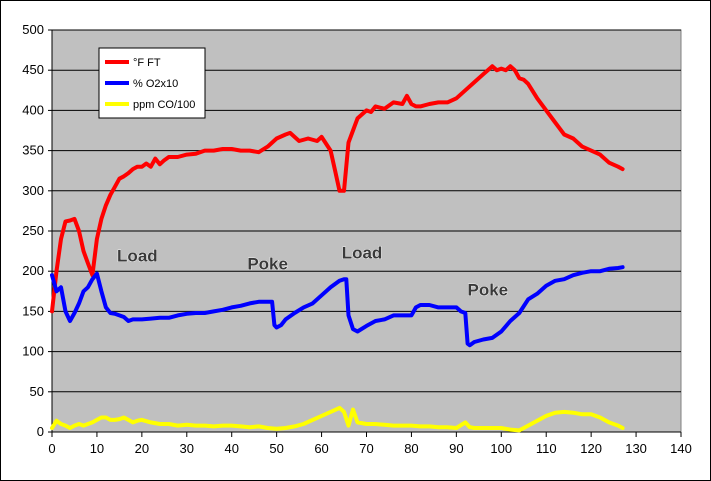 This screenshot has height=481, width=711. What do you see at coordinates (51, 448) in the screenshot?
I see `x-tick-label: 0` at bounding box center [51, 448].